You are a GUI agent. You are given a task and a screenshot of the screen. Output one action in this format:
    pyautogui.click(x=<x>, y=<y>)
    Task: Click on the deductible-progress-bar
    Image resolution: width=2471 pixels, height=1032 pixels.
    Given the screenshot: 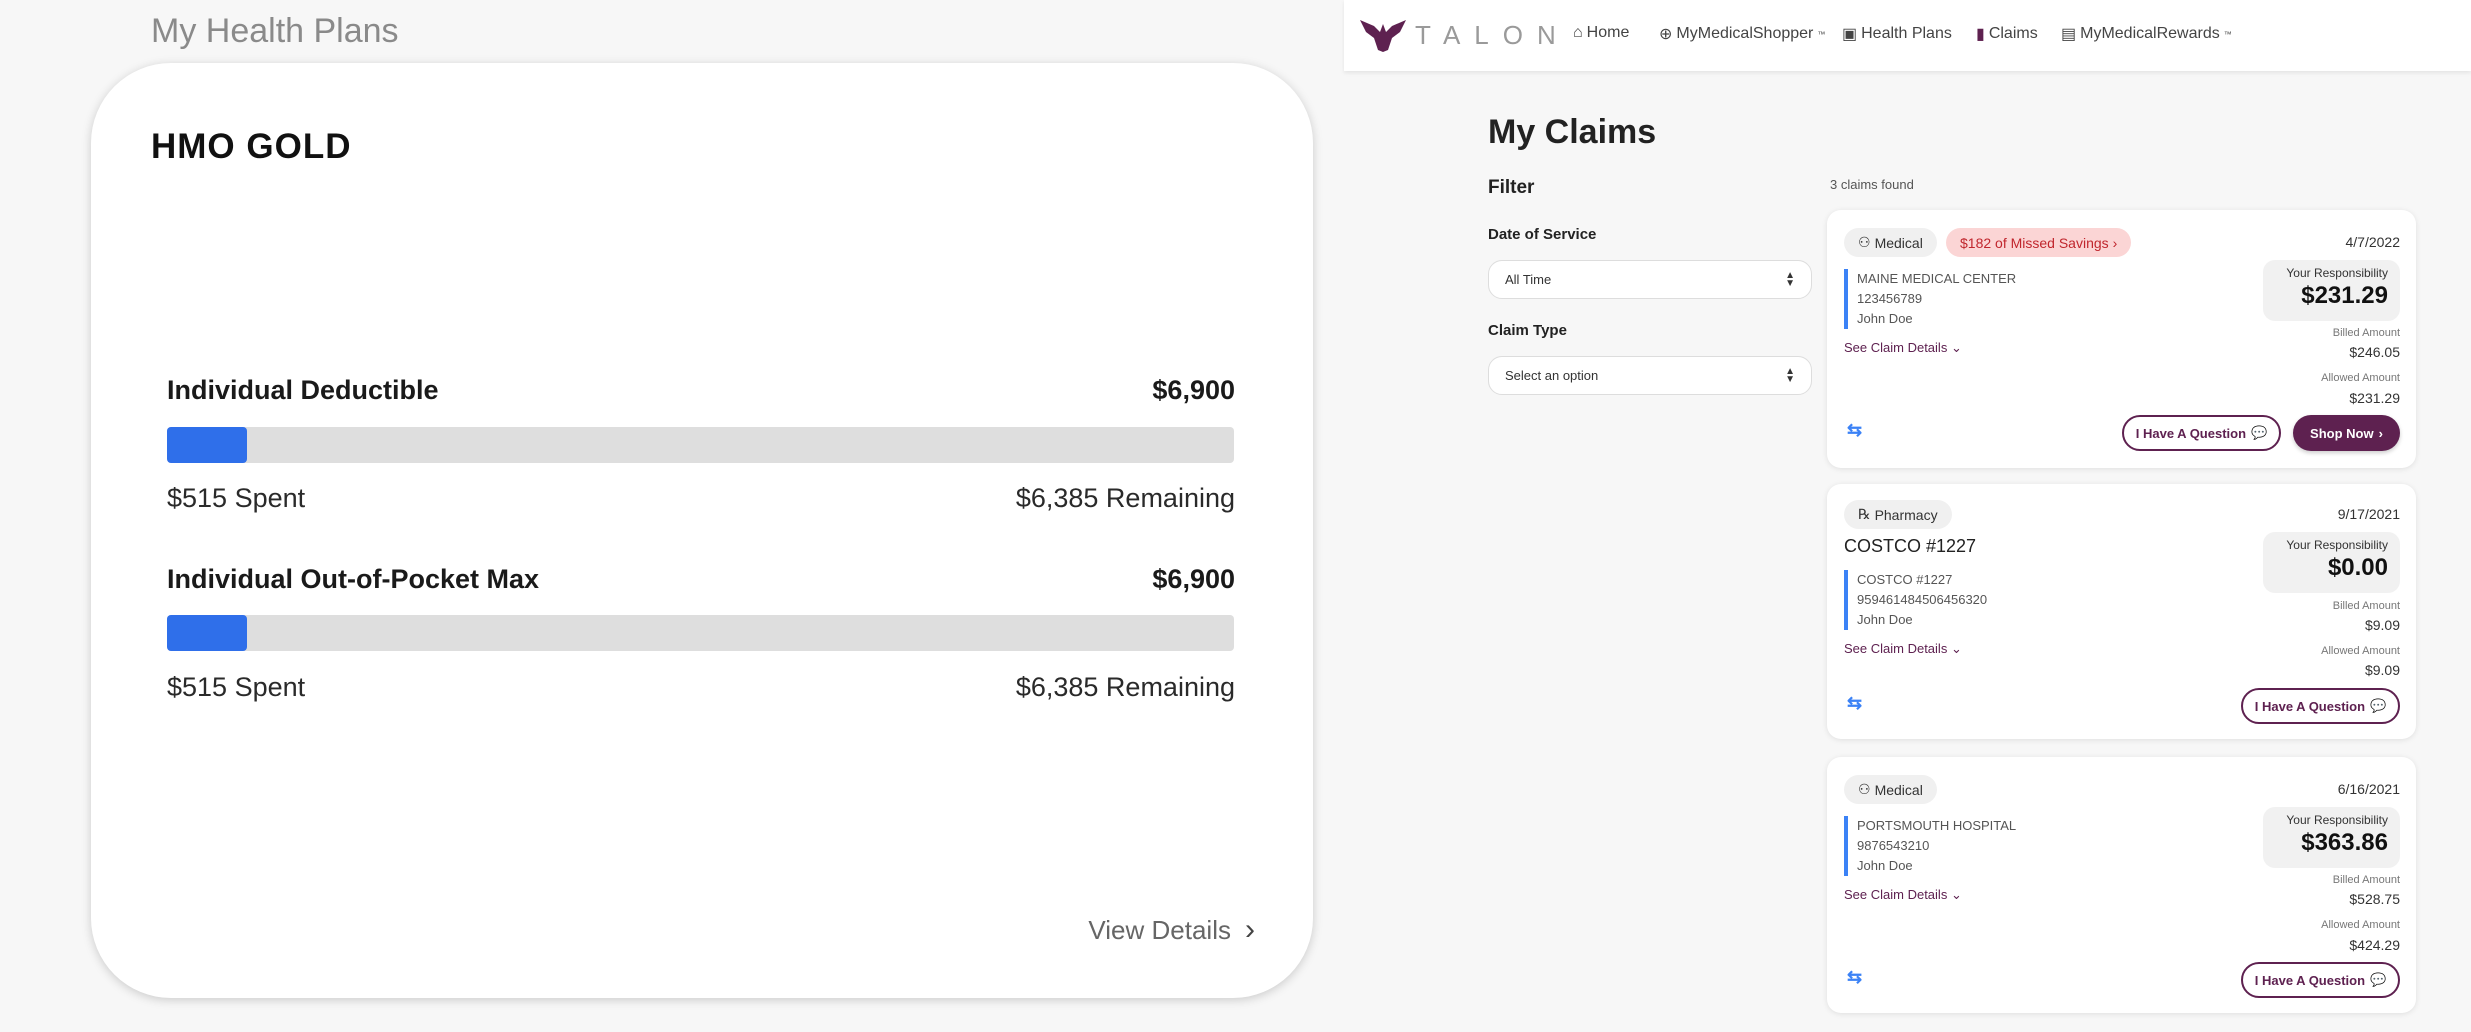 What is the action you would take?
    pyautogui.click(x=700, y=445)
    